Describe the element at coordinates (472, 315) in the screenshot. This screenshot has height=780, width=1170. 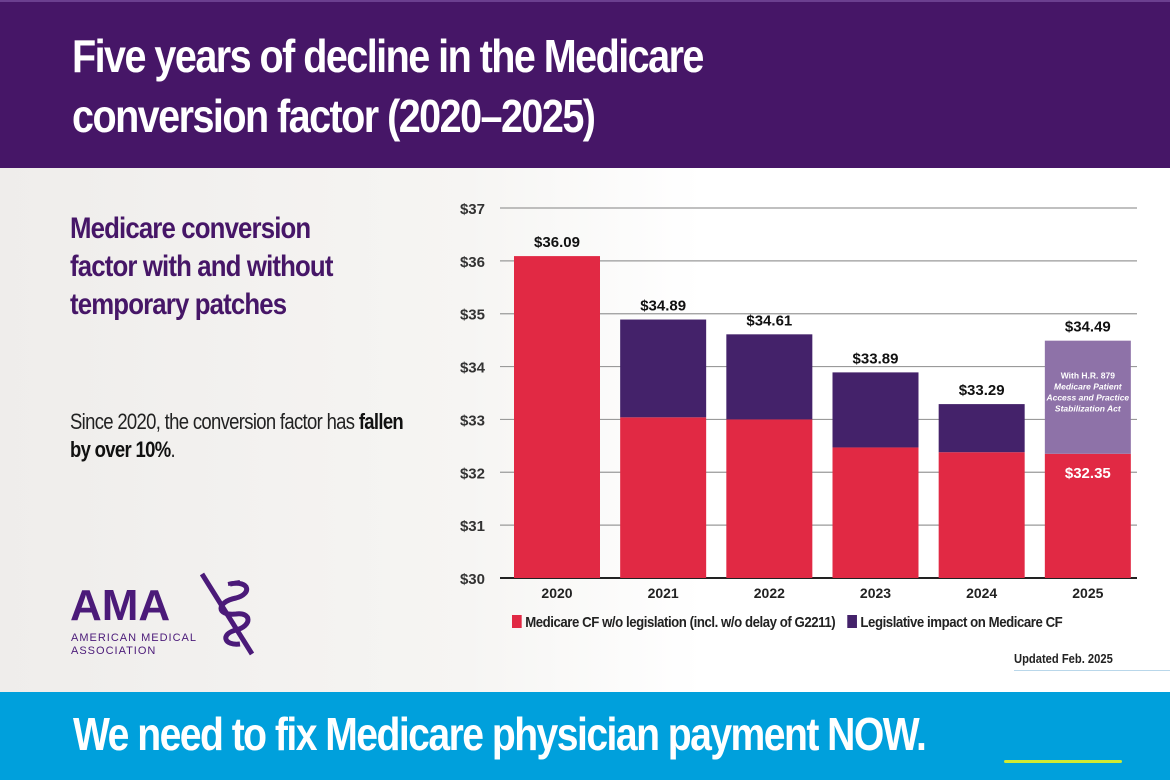
I see `y-tick-label: $35` at that location.